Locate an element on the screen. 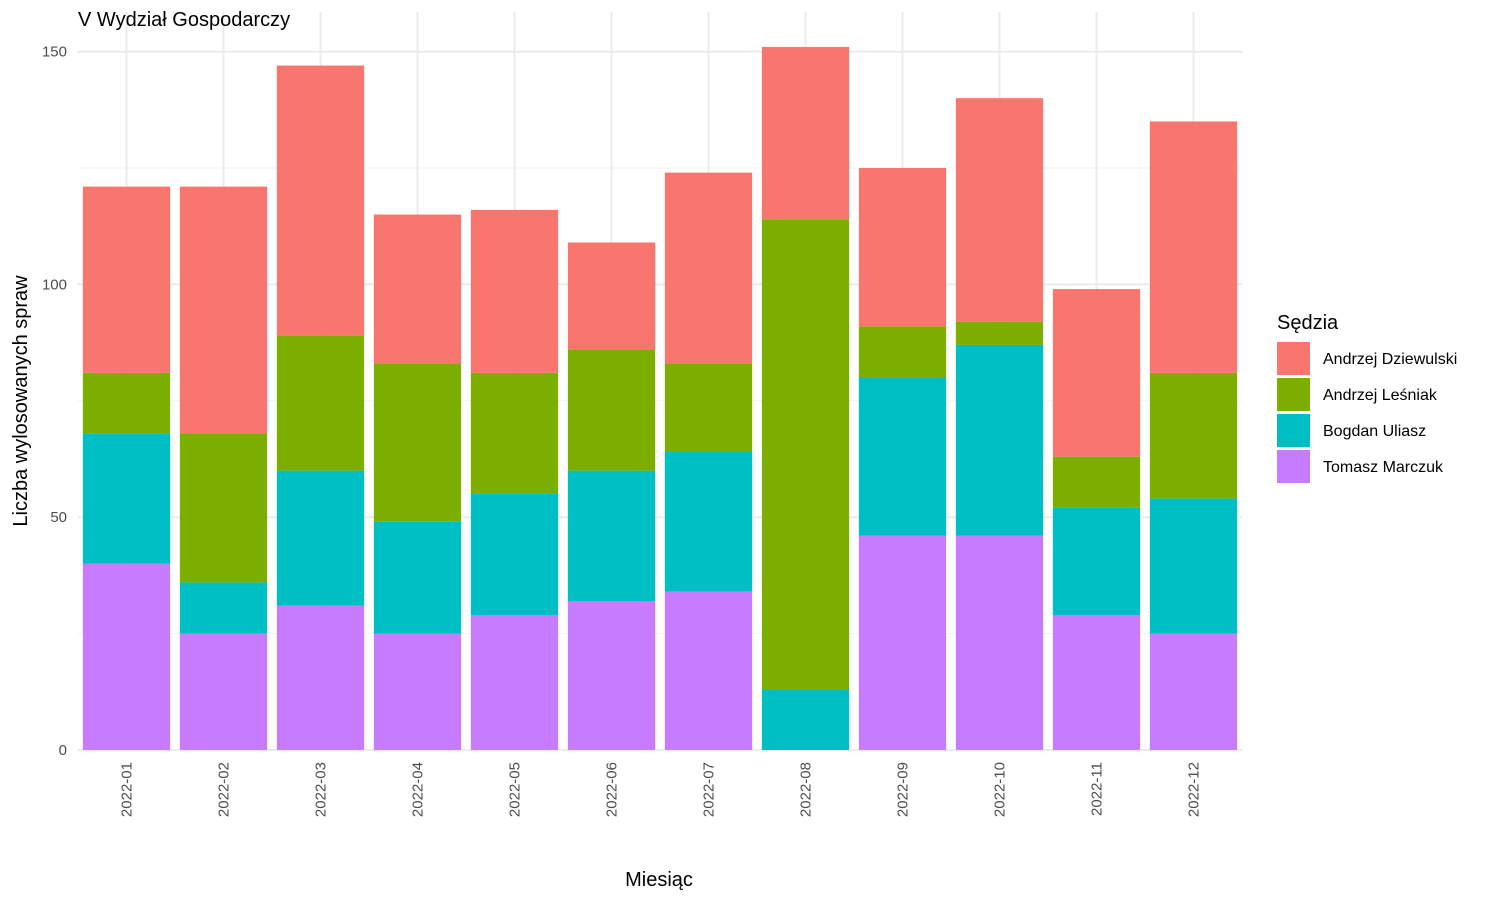 The height and width of the screenshot is (900, 1500). y-axis-title: Liczba wylosowanych spraw is located at coordinates (21, 401).